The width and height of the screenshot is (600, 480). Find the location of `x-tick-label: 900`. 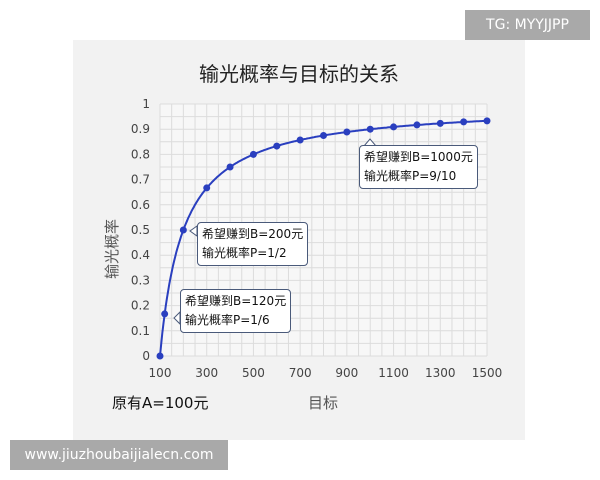

x-tick-label: 900 is located at coordinates (346, 373).